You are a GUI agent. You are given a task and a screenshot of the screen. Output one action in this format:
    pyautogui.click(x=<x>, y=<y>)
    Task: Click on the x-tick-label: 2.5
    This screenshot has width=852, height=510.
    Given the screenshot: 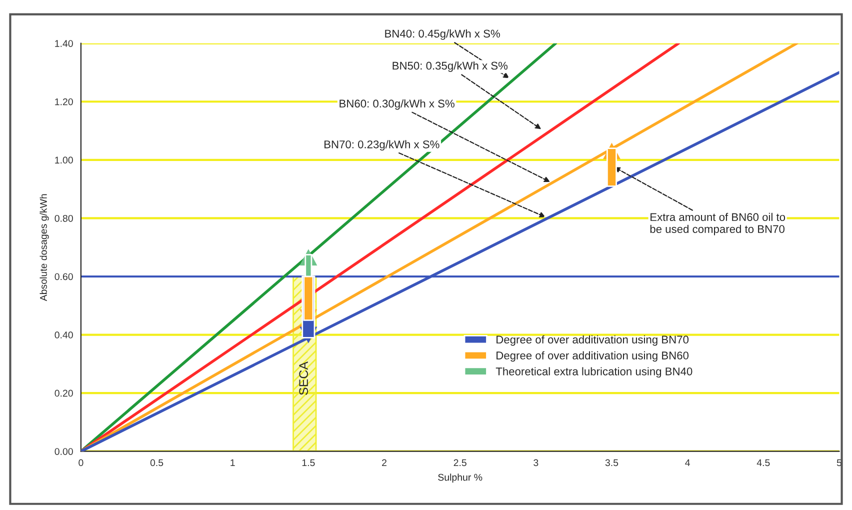 What is the action you would take?
    pyautogui.click(x=460, y=462)
    